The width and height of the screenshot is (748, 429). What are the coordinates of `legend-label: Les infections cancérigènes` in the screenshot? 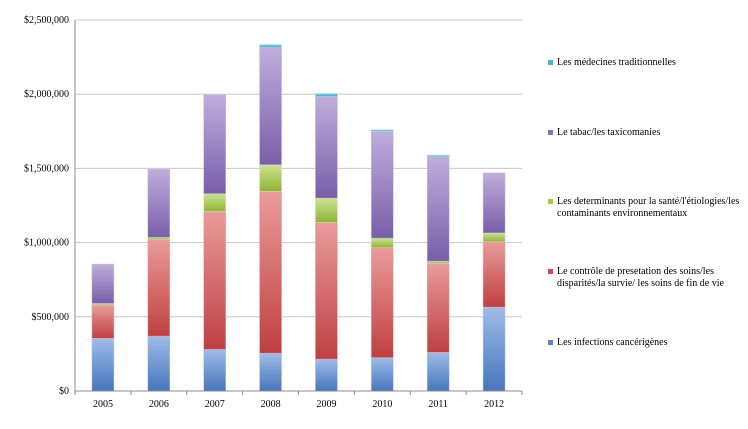 It's located at (612, 342).